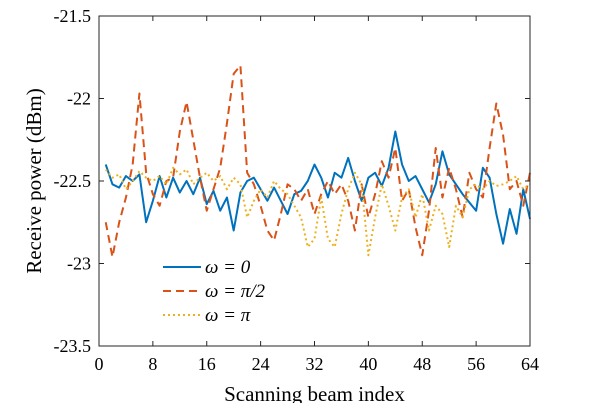 This screenshot has width=598, height=403. Describe the element at coordinates (261, 364) in the screenshot. I see `x-tick-label: 24` at that location.